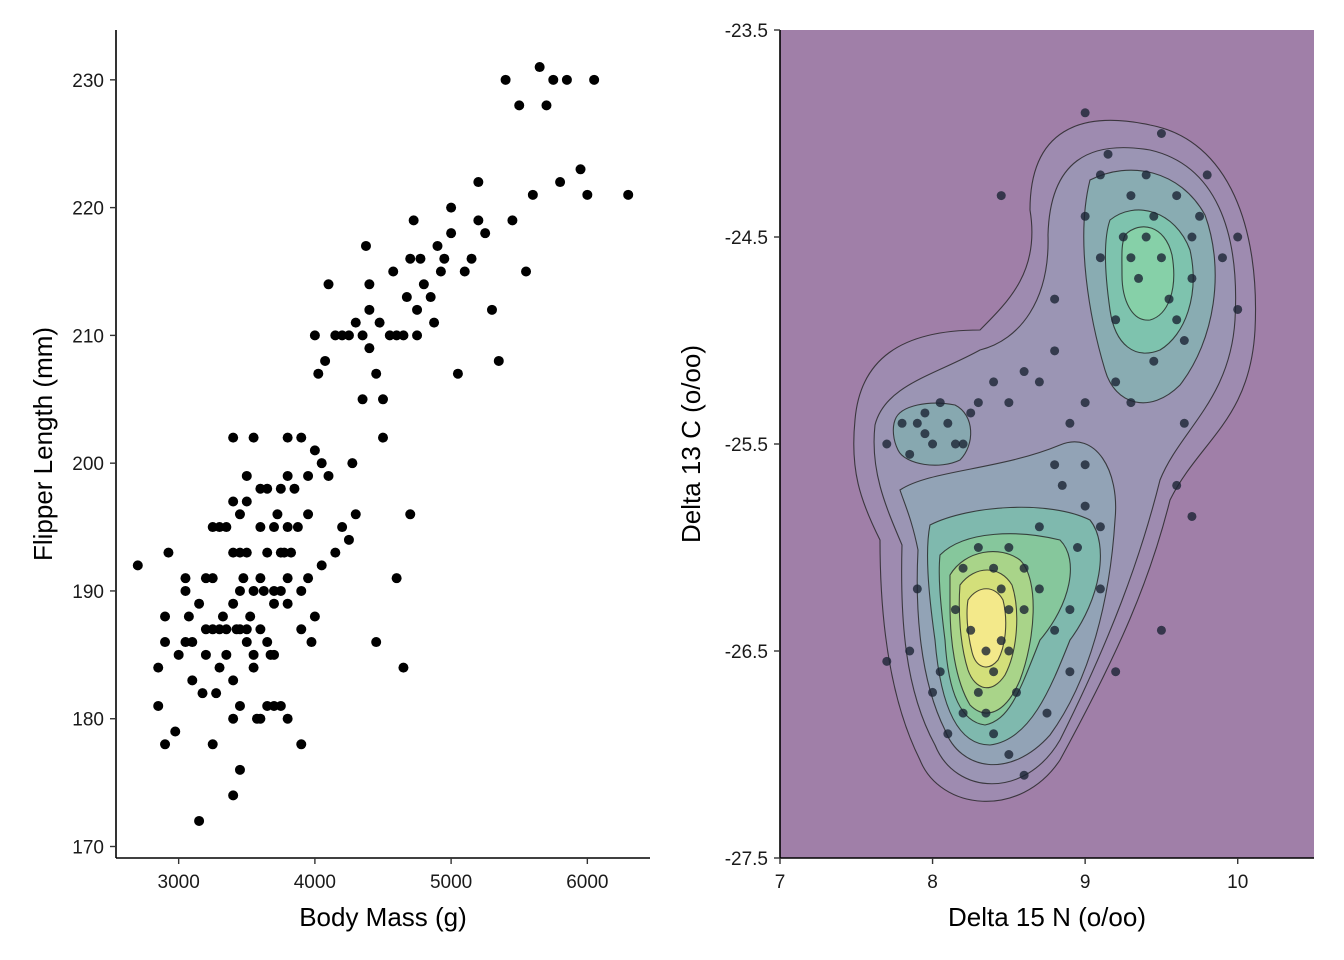 The height and width of the screenshot is (960, 1344). What do you see at coordinates (88, 464) in the screenshot?
I see `y-tick-label: 200` at bounding box center [88, 464].